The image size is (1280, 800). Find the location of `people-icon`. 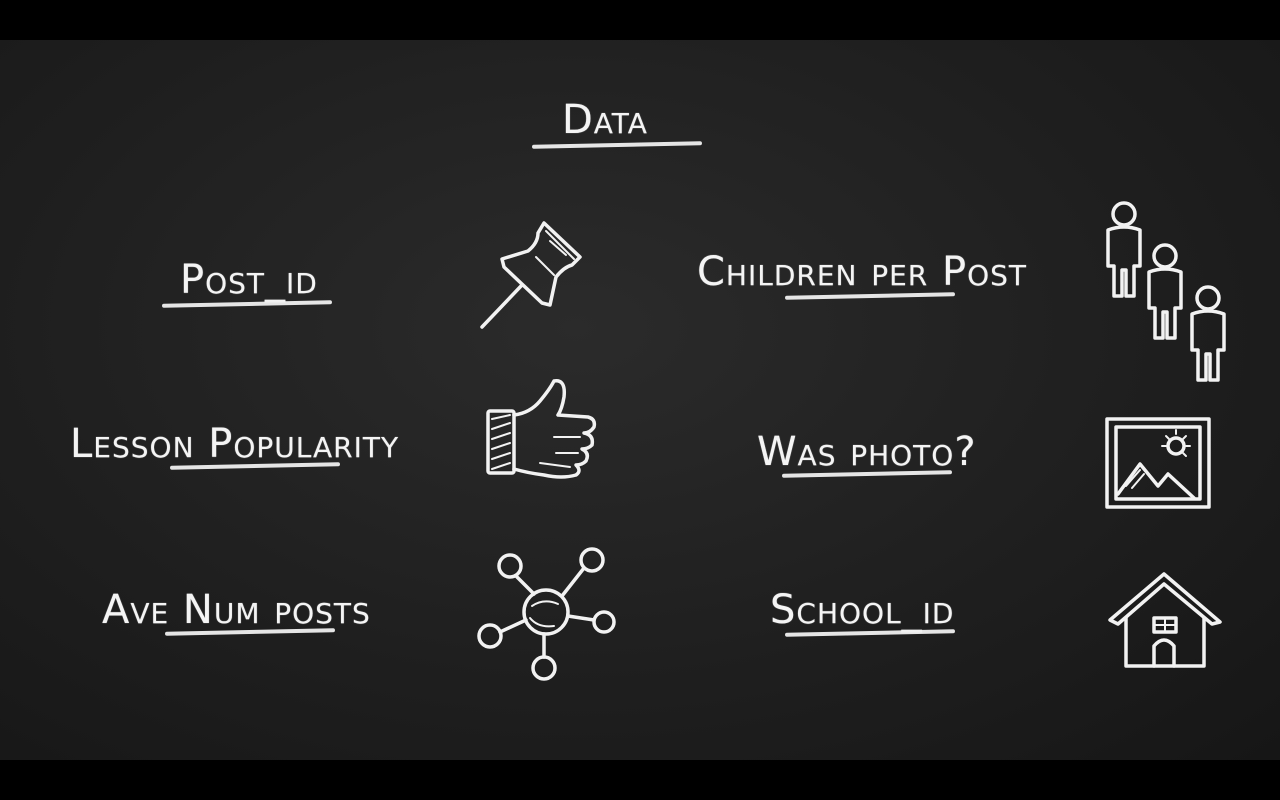

people-icon is located at coordinates (1165, 292).